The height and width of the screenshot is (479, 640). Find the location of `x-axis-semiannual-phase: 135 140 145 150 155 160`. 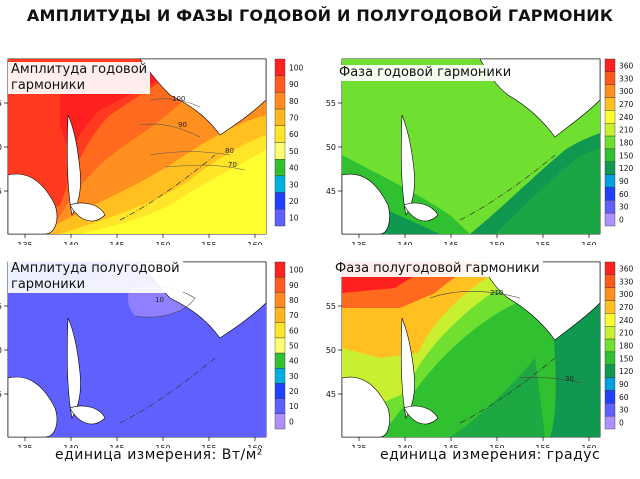

x-axis-semiannual-phase: 135 140 145 150 155 160 is located at coordinates (474, 442).